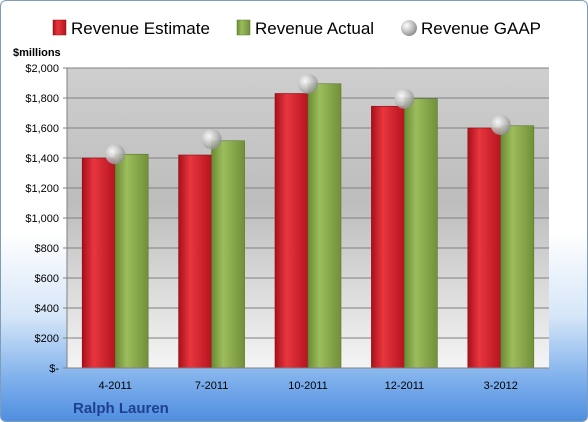  What do you see at coordinates (47, 339) in the screenshot?
I see `y-tick-label: $200` at bounding box center [47, 339].